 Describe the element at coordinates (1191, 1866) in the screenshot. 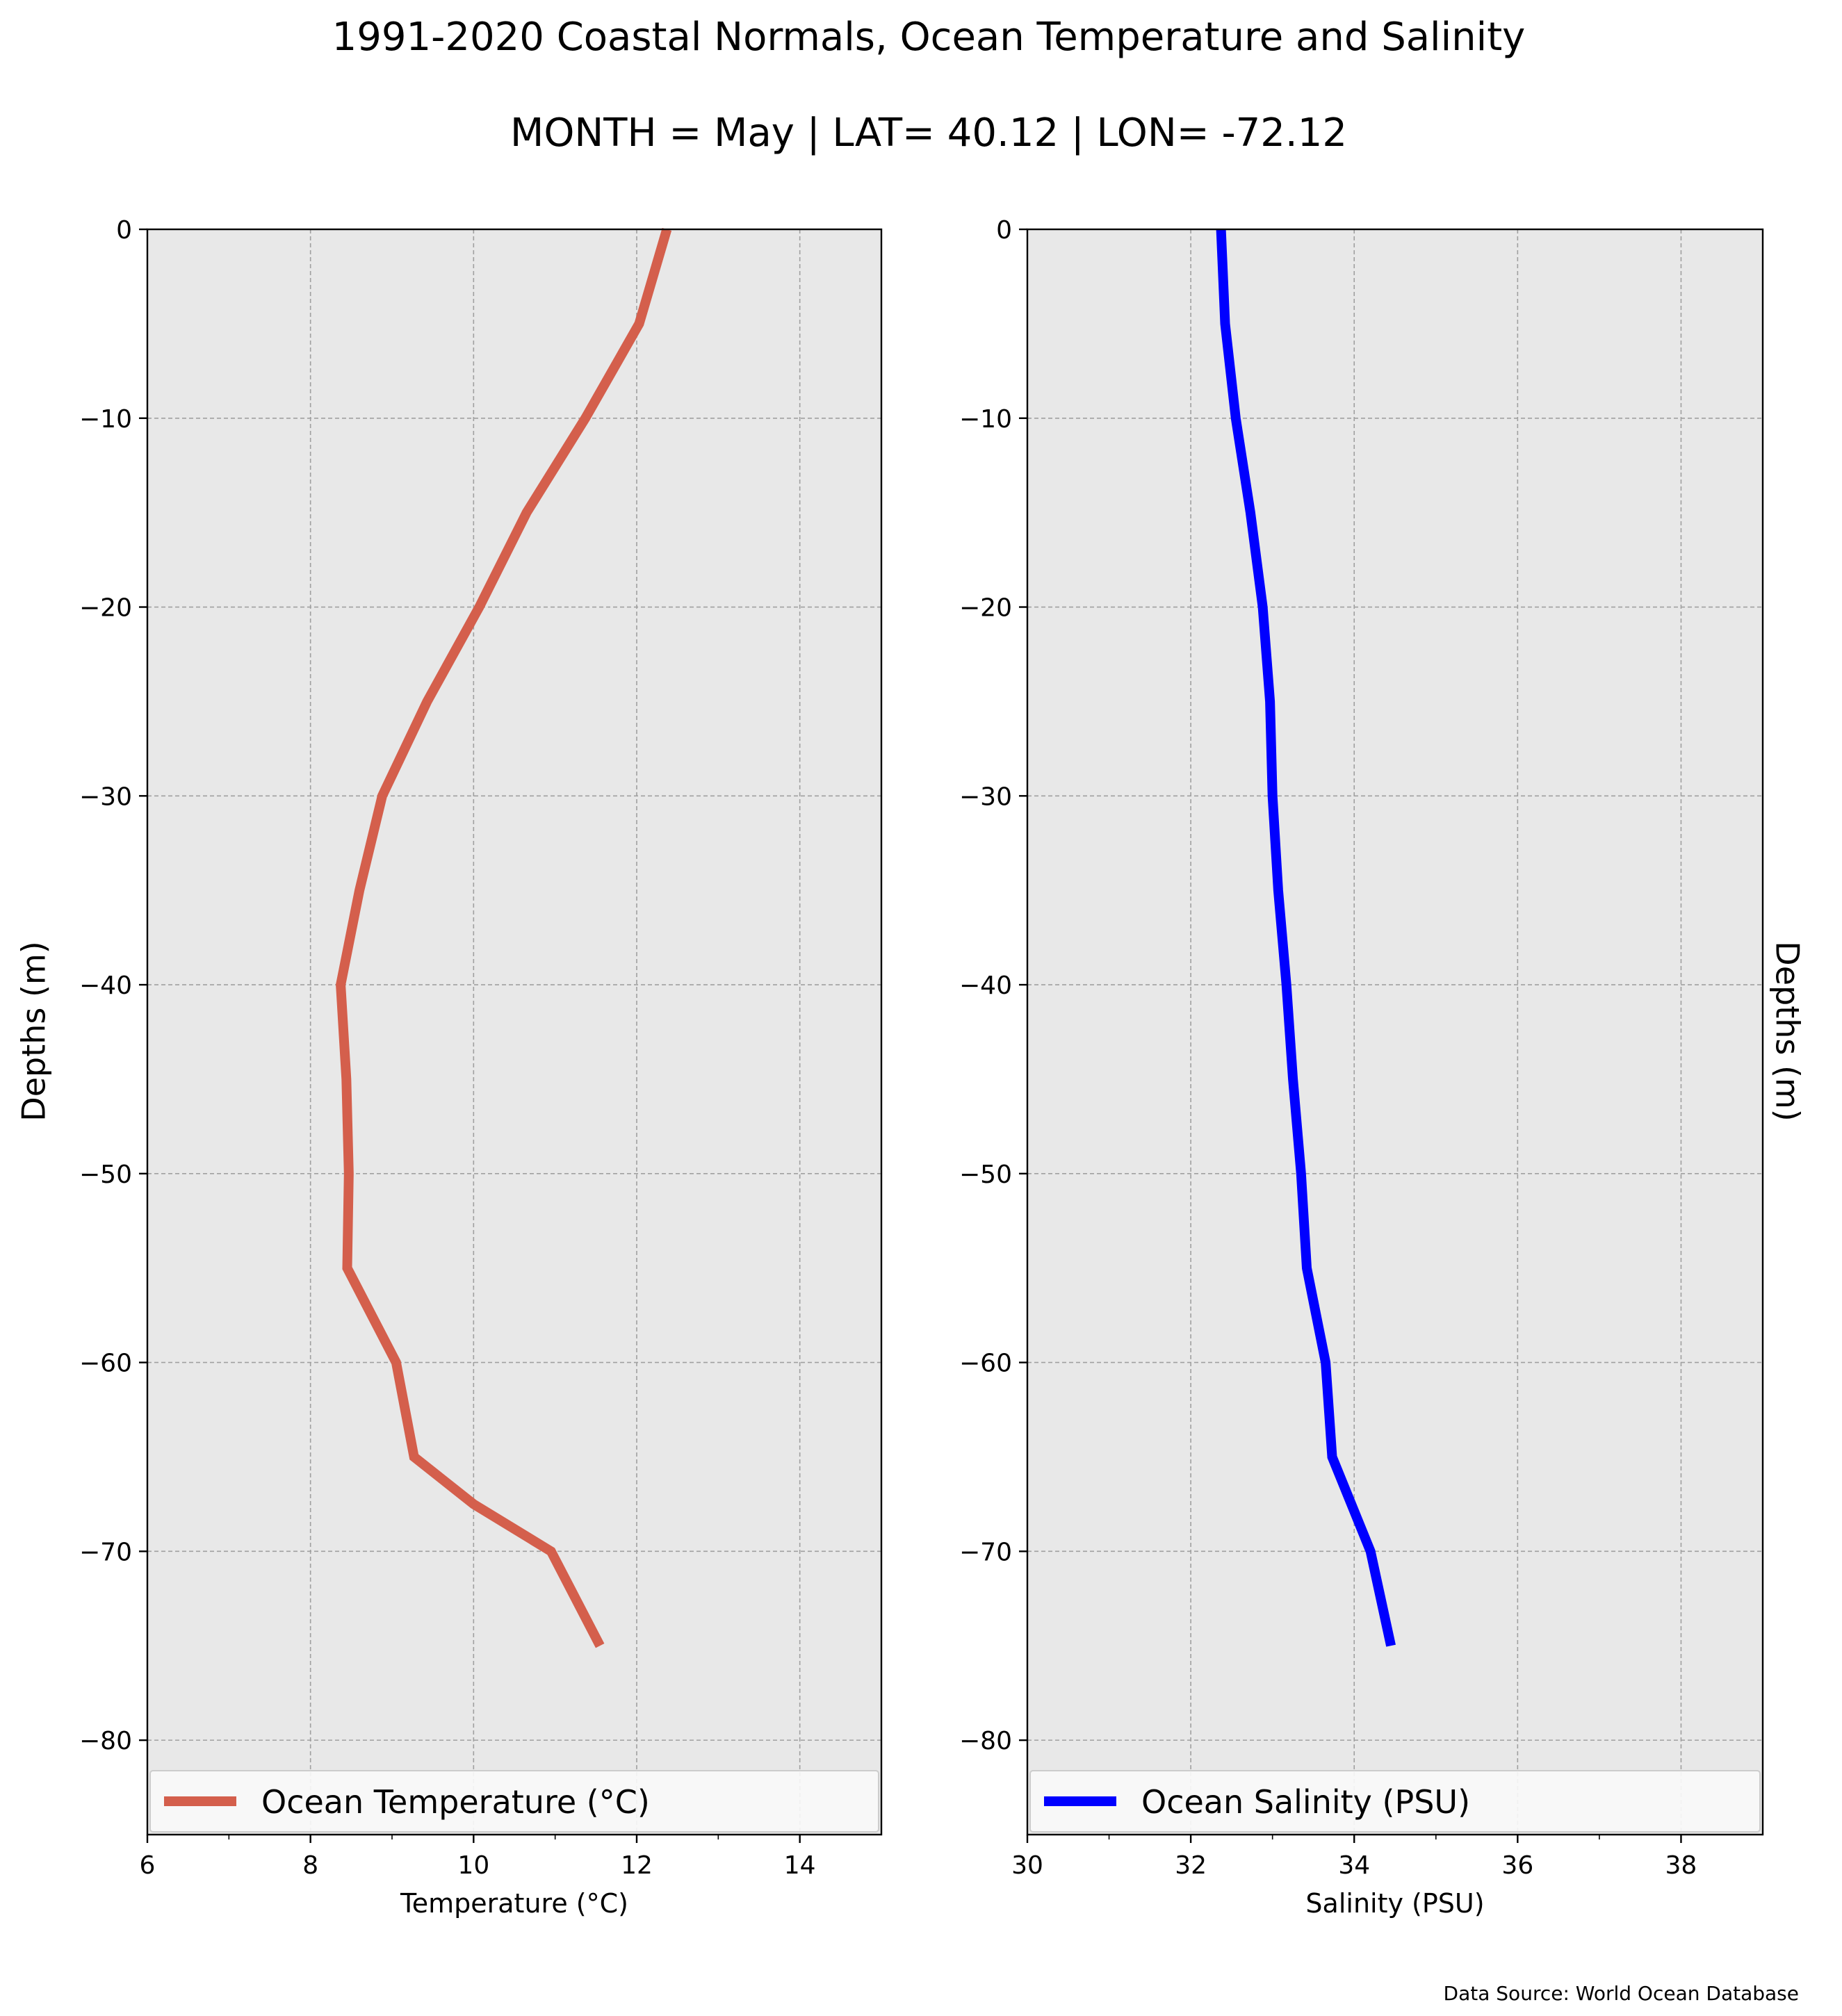

I see `x-tick-label: 32` at that location.